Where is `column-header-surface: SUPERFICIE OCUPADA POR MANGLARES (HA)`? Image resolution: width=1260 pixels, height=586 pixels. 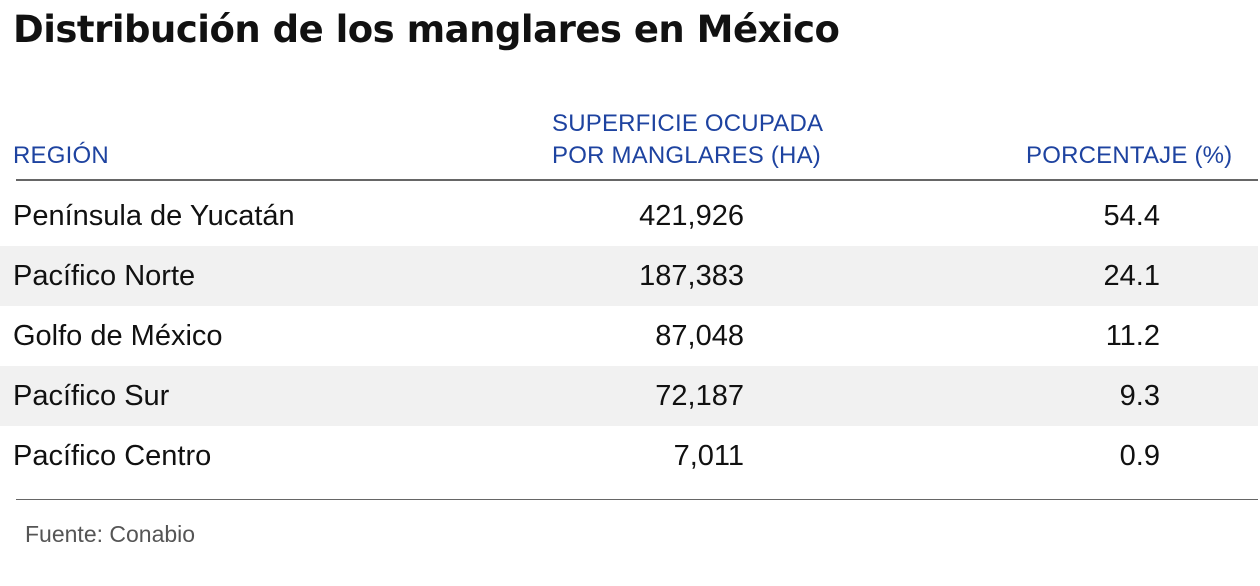 column-header-surface: SUPERFICIE OCUPADA POR MANGLARES (HA) is located at coordinates (687, 140).